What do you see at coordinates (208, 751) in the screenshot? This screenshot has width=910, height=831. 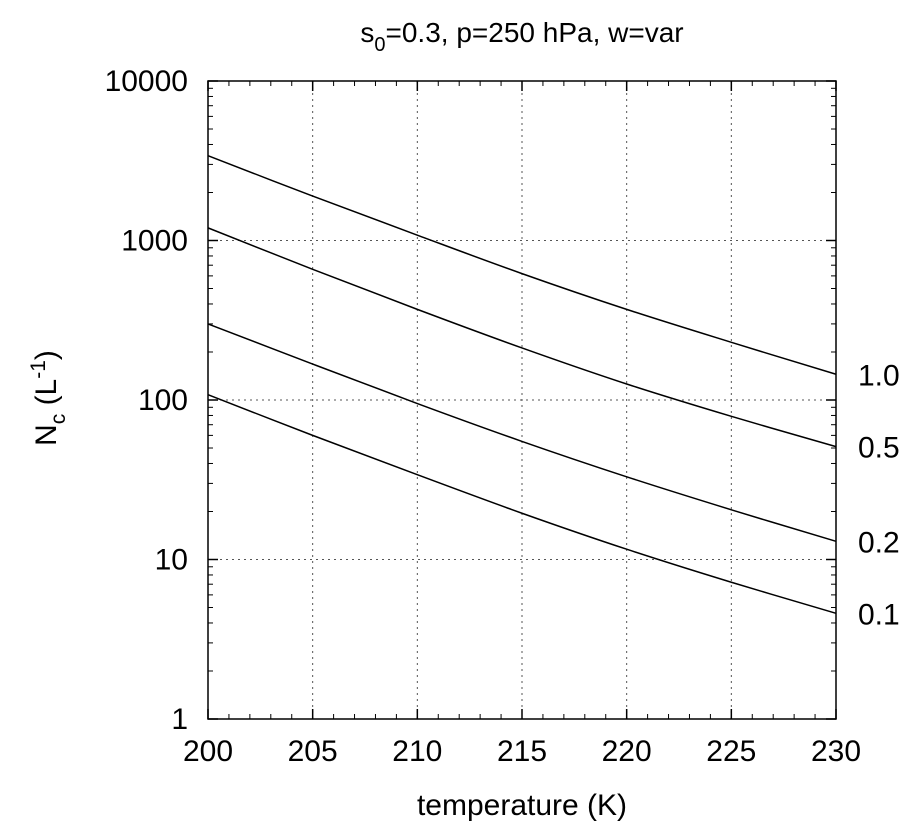 I see `x-tick-label: 200` at bounding box center [208, 751].